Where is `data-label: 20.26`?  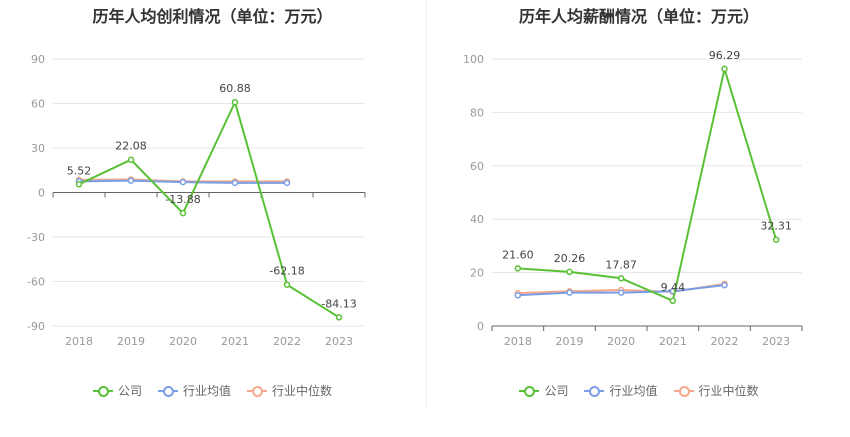 data-label: 20.26 is located at coordinates (570, 258).